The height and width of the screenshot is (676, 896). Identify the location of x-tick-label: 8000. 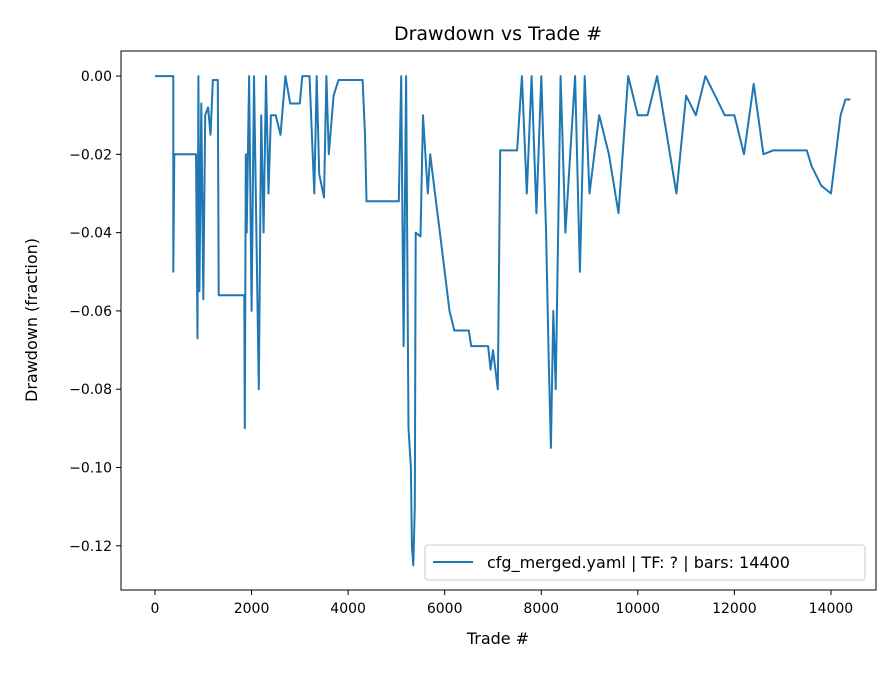
(541, 609).